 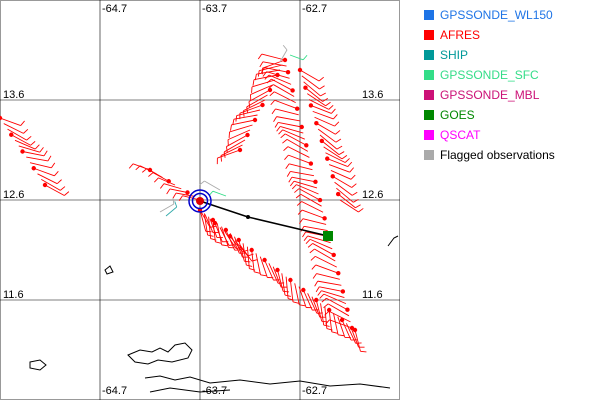 What do you see at coordinates (13, 95) in the screenshot?
I see `lat-tick-left-1: 13.6` at bounding box center [13, 95].